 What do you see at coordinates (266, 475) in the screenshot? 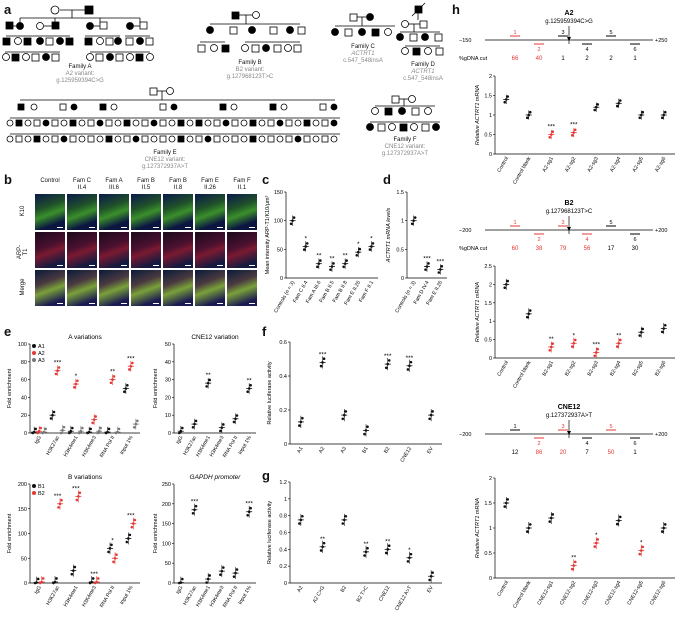
I see `panel-letter-g: g` at bounding box center [266, 475].